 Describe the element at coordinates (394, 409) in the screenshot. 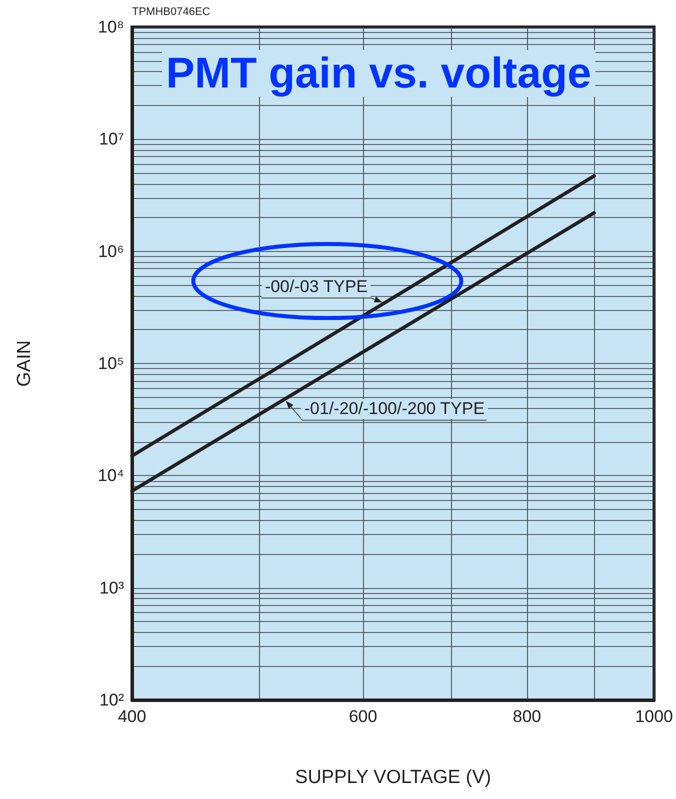

I see `legend-label: -01/-20/-100/-200 TYPE` at that location.